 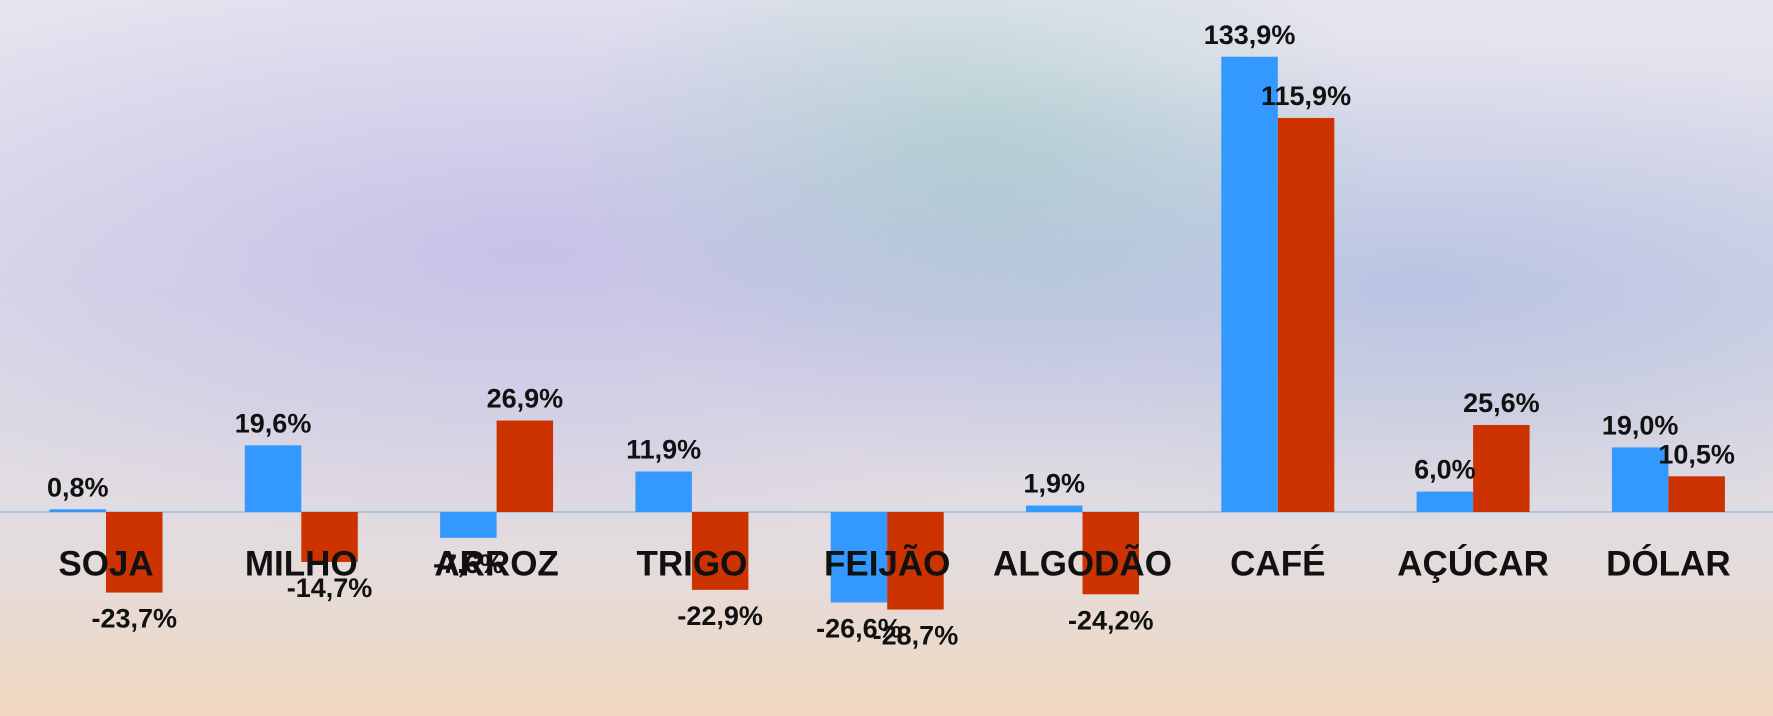 I want to click on x-tick-label: ARROZ, so click(x=496, y=563).